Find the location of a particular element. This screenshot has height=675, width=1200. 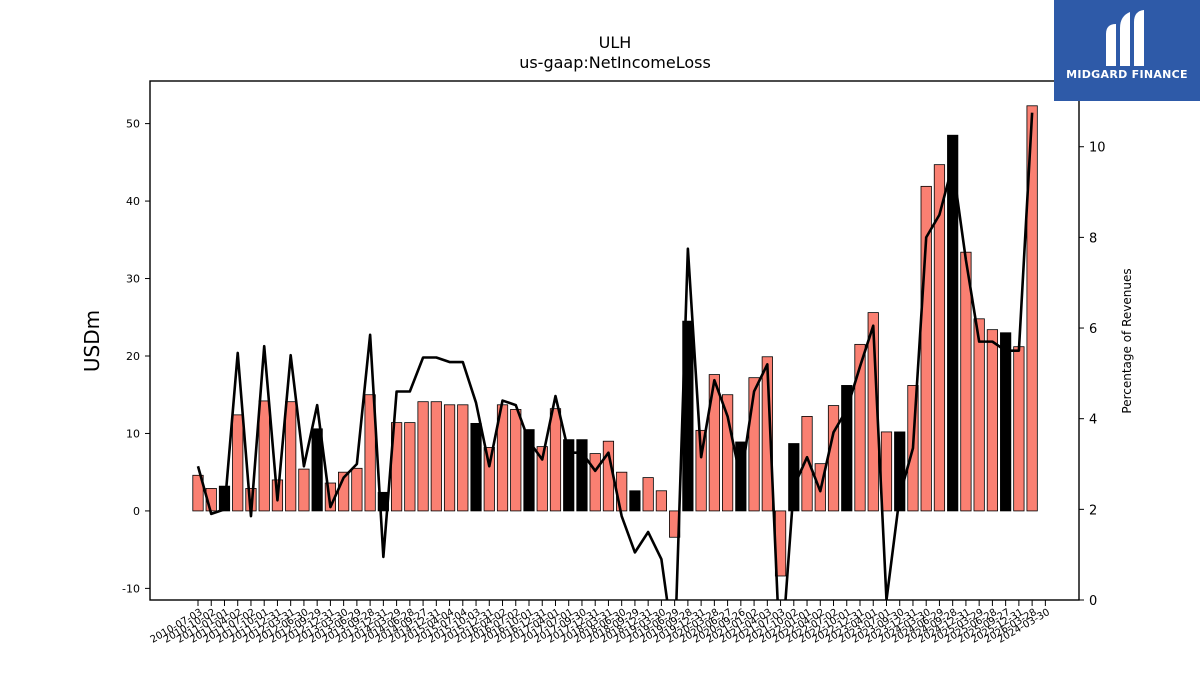

y-tick-label: 0 is located at coordinates (136, 511).